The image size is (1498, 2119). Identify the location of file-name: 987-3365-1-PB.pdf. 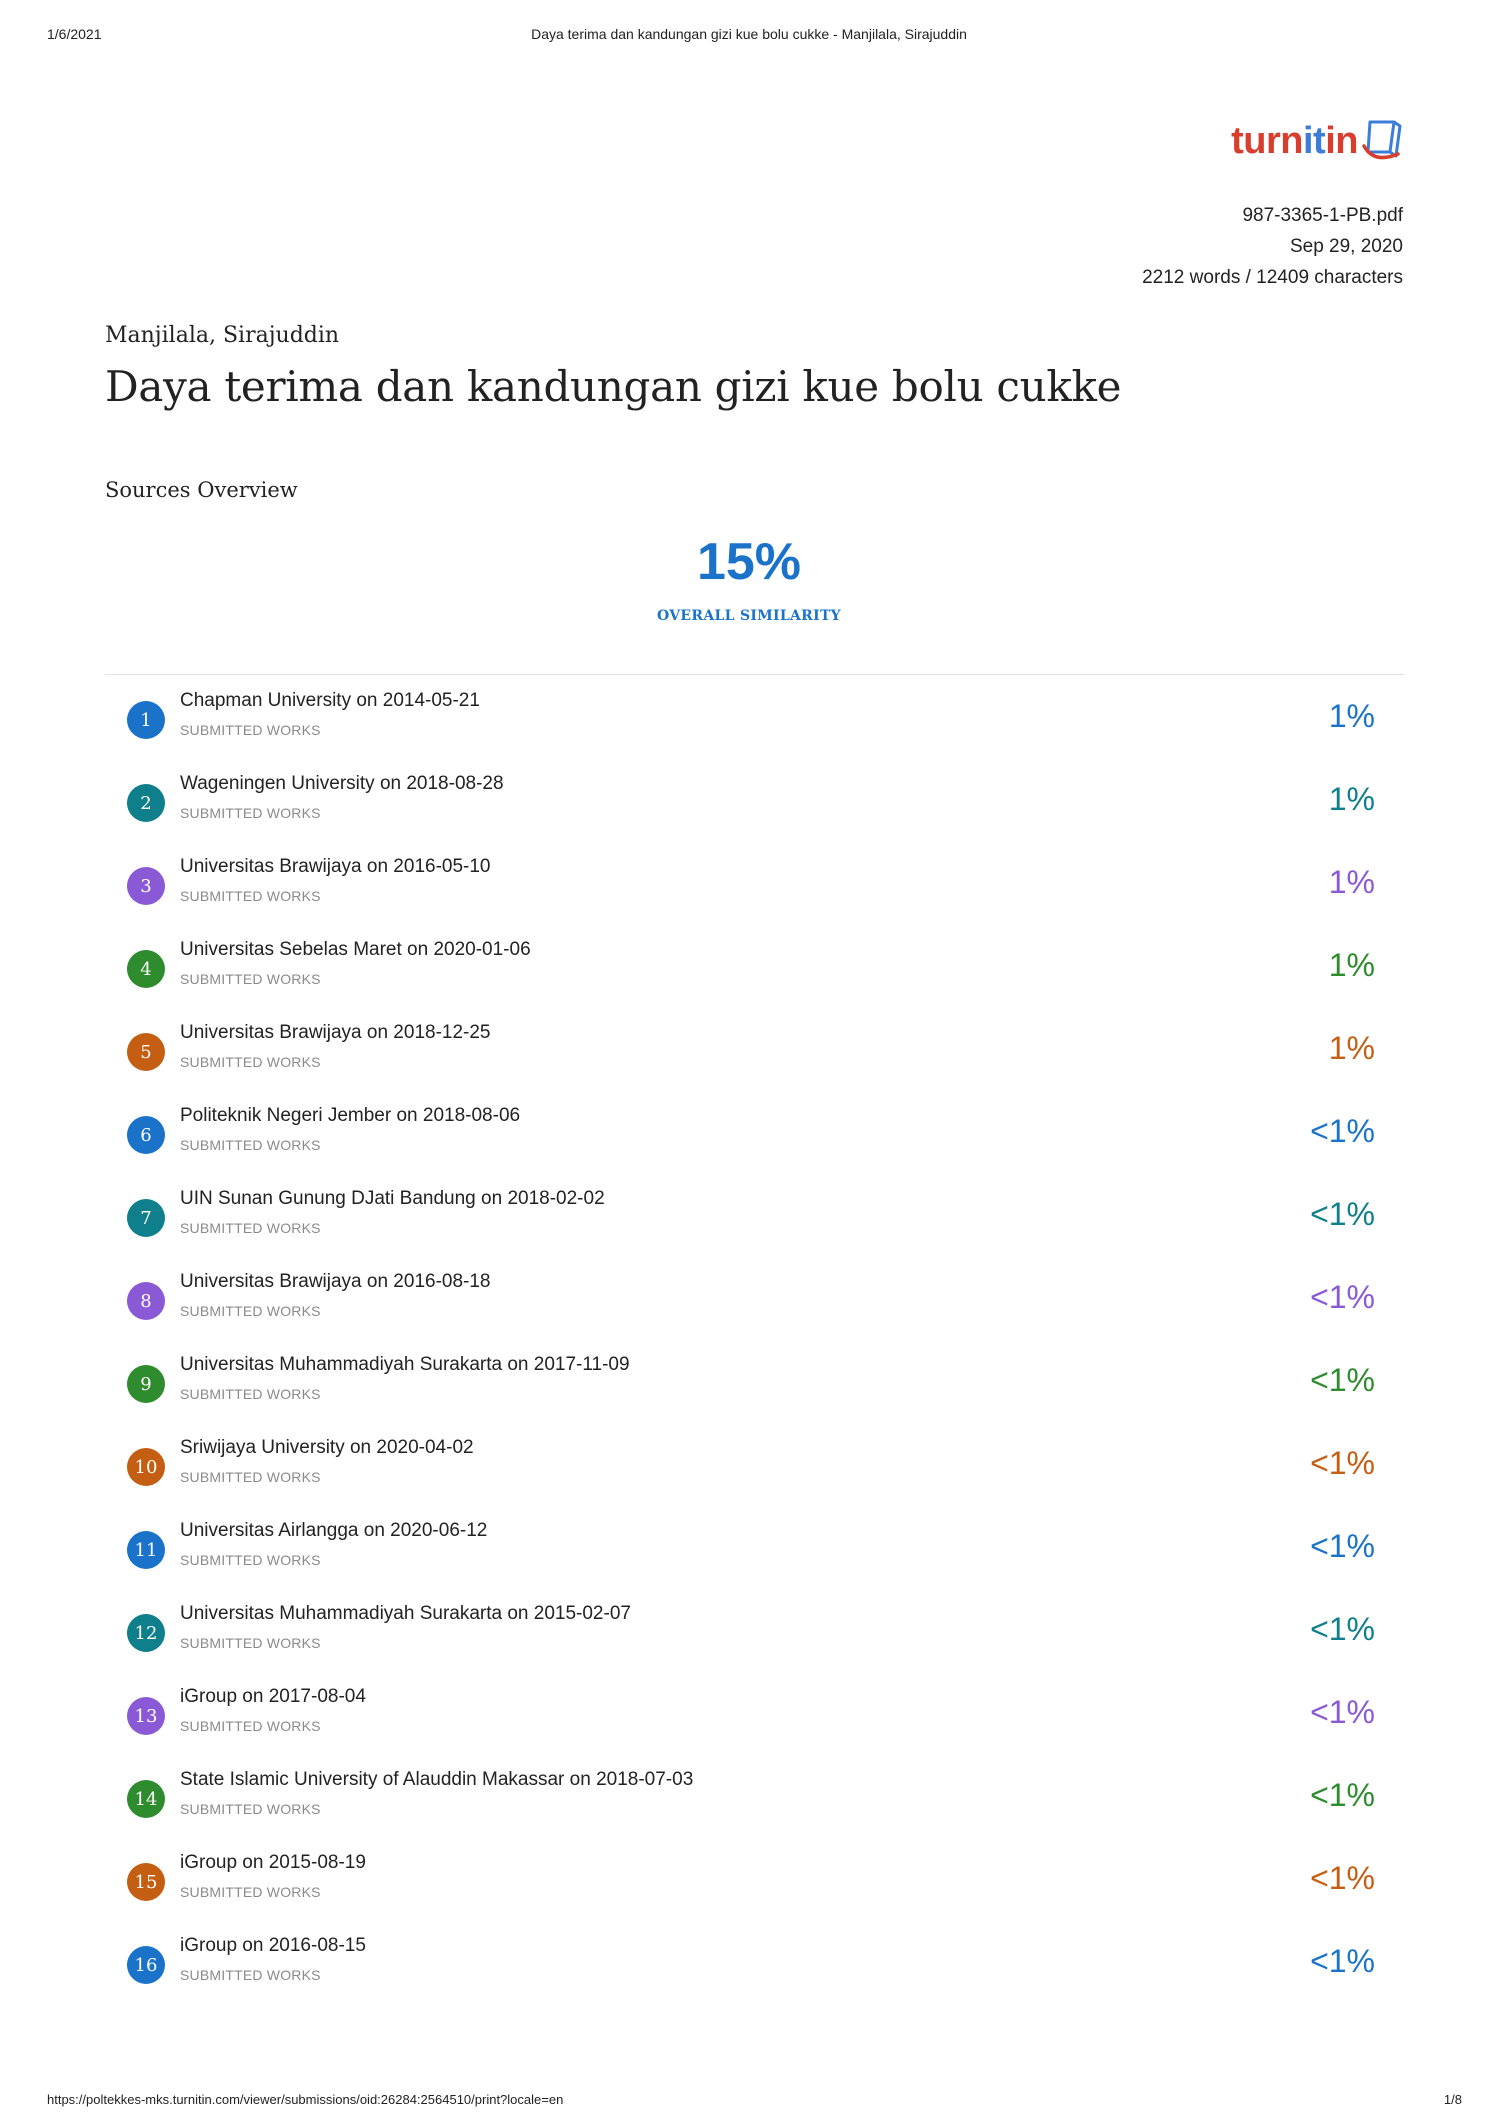
(1322, 215).